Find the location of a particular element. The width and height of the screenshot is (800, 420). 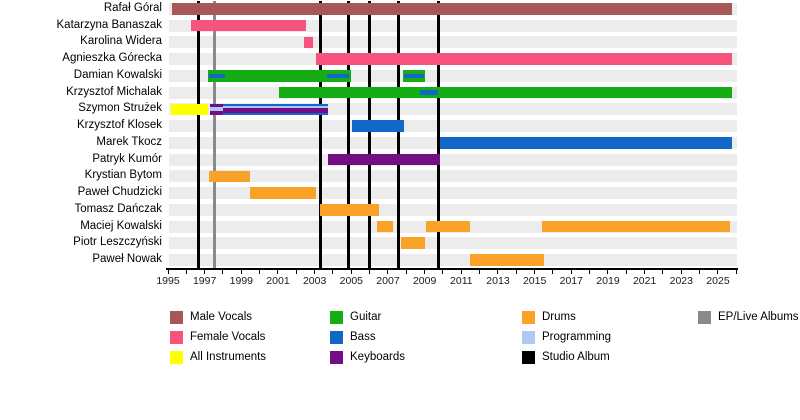

legend-label: Drums is located at coordinates (559, 317).